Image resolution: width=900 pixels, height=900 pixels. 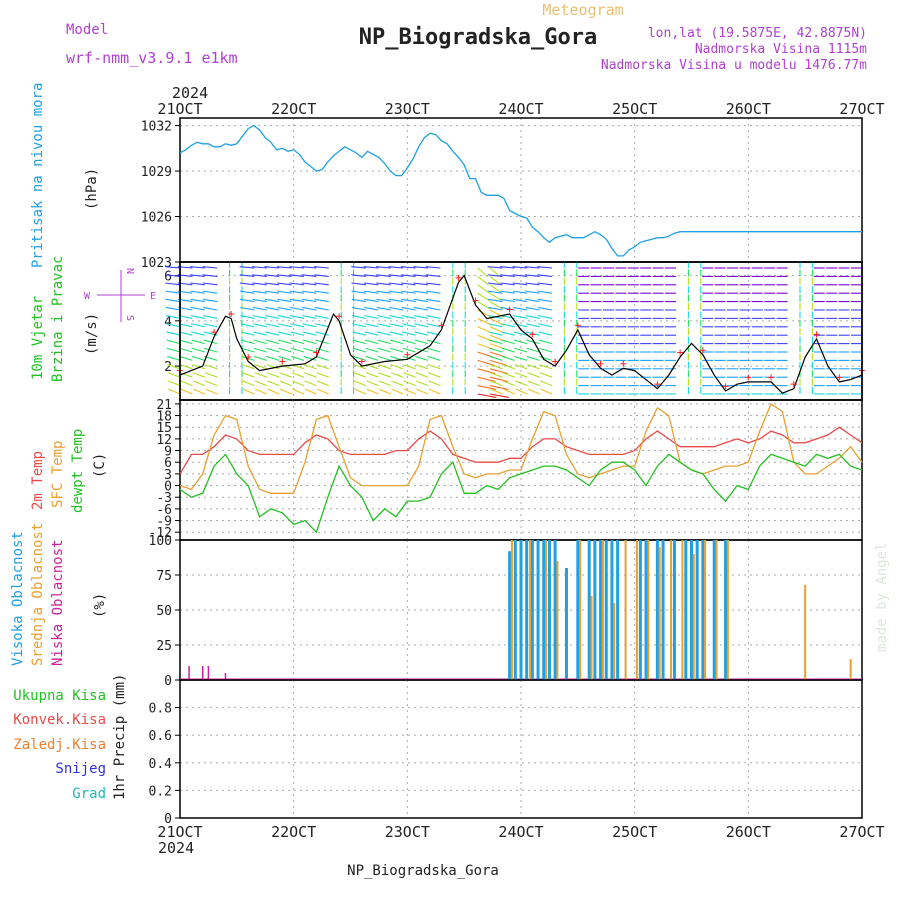 What do you see at coordinates (59, 696) in the screenshot?
I see `precip-label-1: Ukupna Kisa` at bounding box center [59, 696].